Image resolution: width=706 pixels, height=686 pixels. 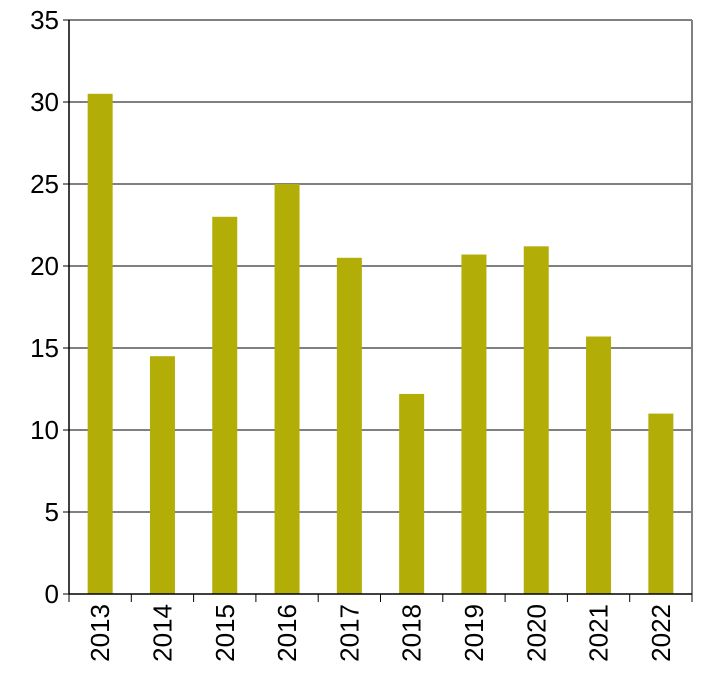 What do you see at coordinates (412, 493) in the screenshot?
I see `bar-2018` at bounding box center [412, 493].